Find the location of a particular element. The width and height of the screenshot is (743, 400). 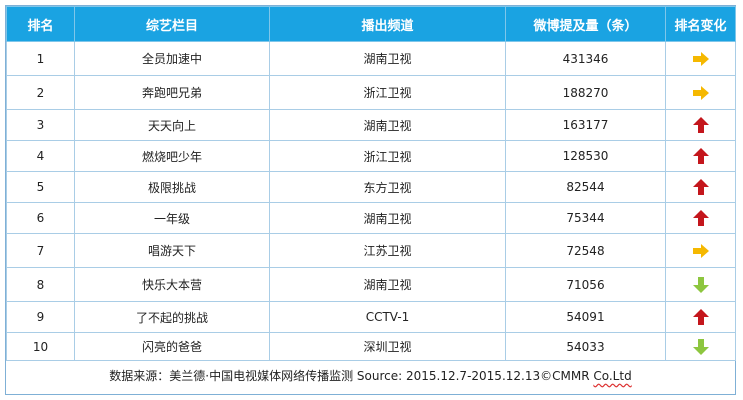

mentions-cell: 128530 is located at coordinates (585, 156).